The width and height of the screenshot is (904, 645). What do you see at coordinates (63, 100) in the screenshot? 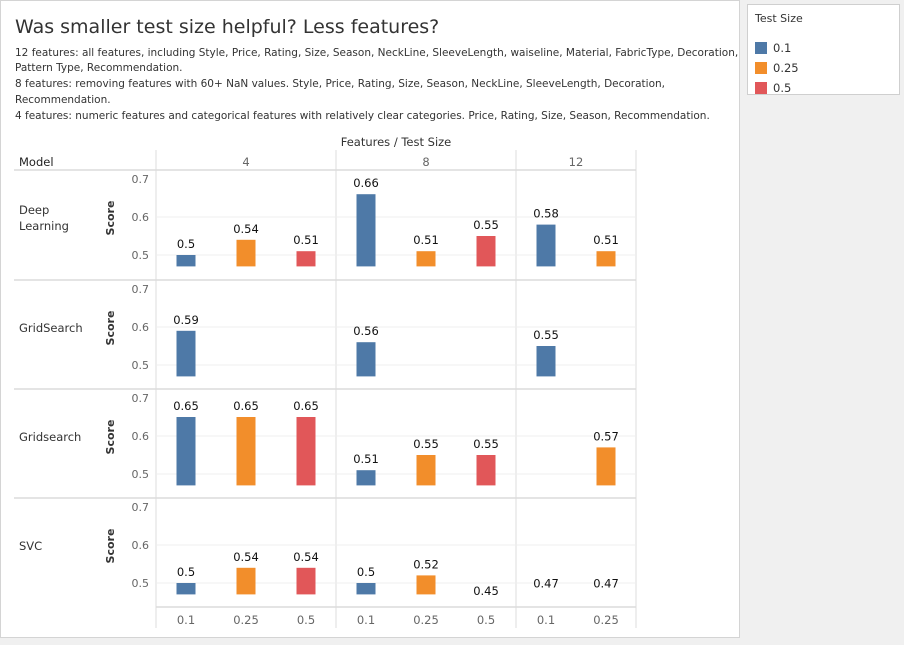
I see `description-line-4: Recommendation.` at bounding box center [63, 100].